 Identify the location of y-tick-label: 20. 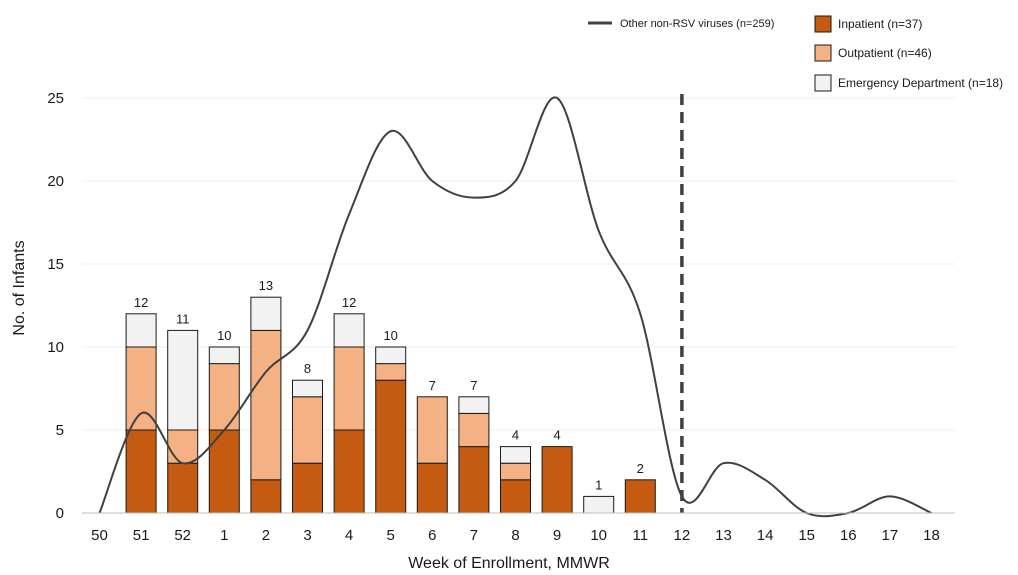
(55, 181).